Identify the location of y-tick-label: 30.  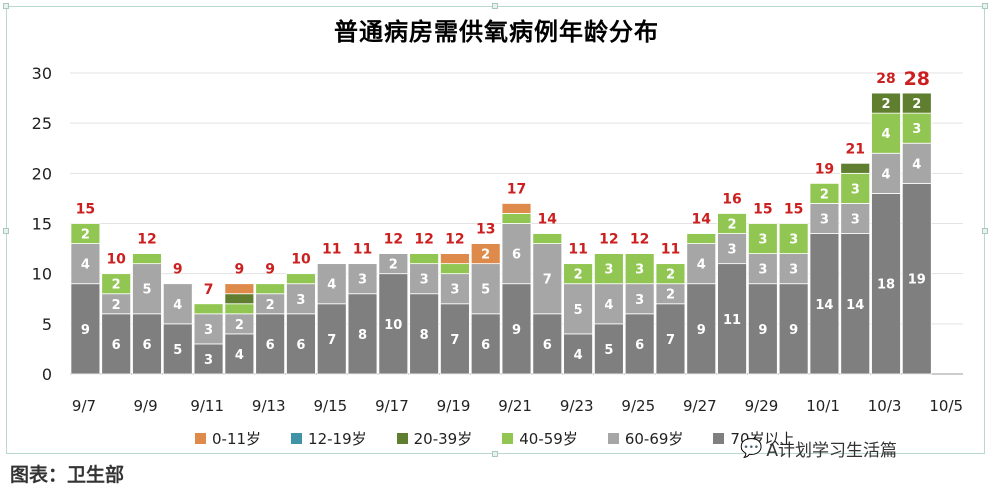
(42, 73).